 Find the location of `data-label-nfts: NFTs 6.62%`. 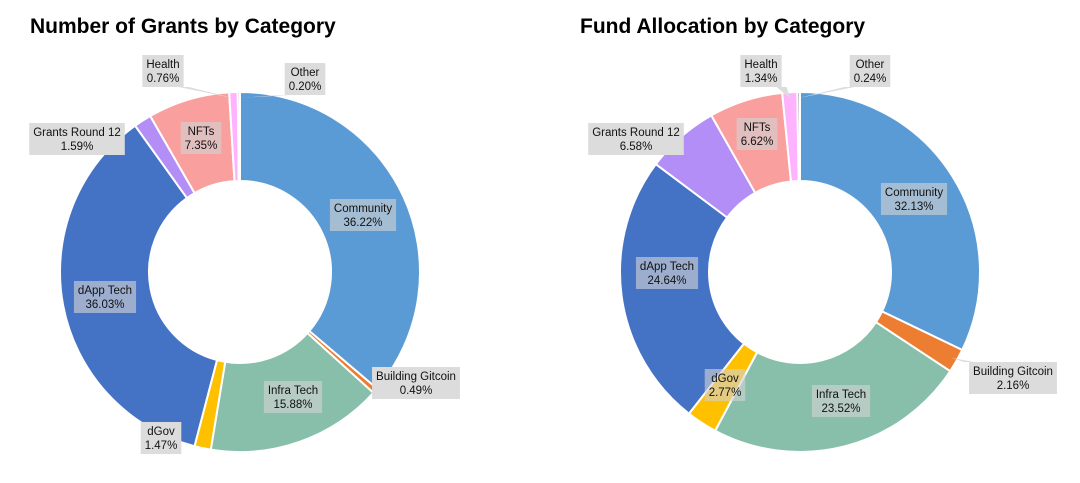

data-label-nfts: NFTs 6.62% is located at coordinates (757, 134).